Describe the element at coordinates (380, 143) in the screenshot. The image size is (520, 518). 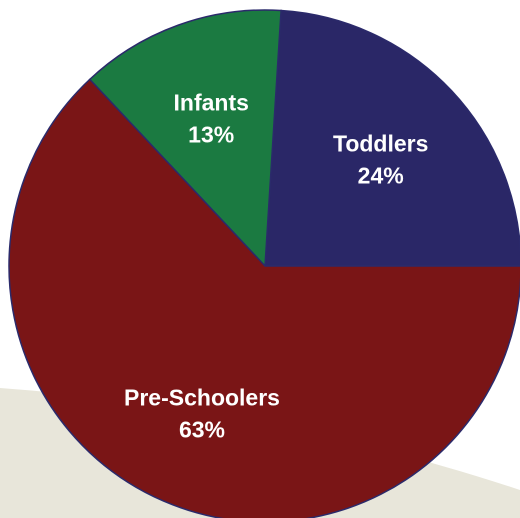
I see `slice-label-toddlers: Toddlers` at that location.